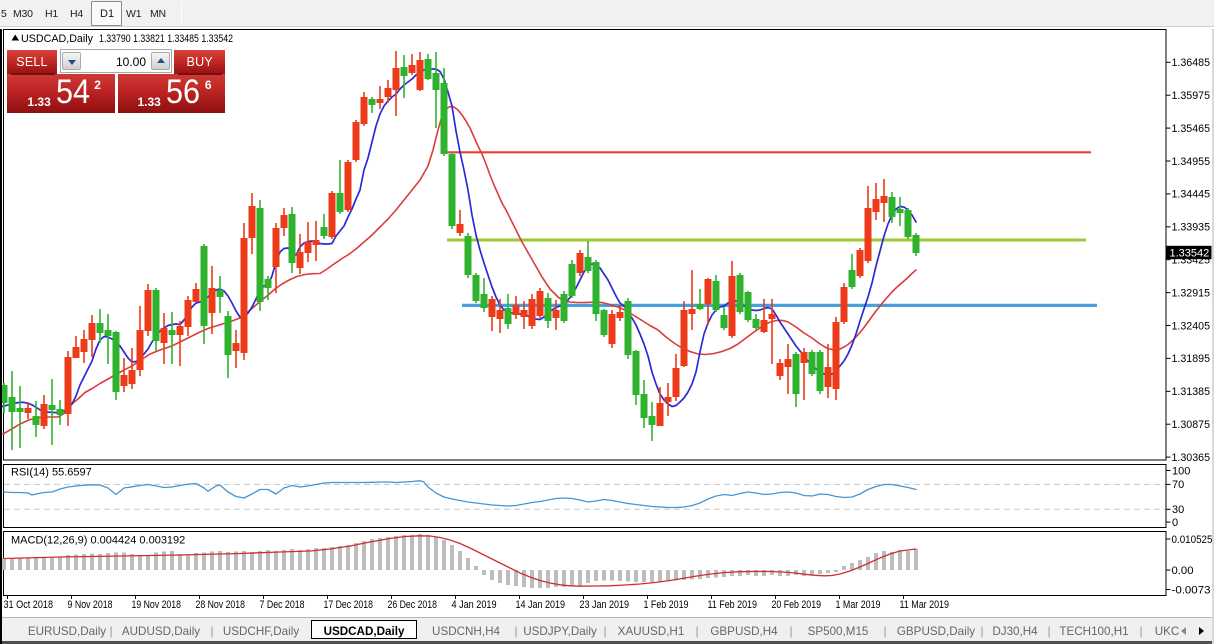  I want to click on svg-text: 70, so click(1178, 485).